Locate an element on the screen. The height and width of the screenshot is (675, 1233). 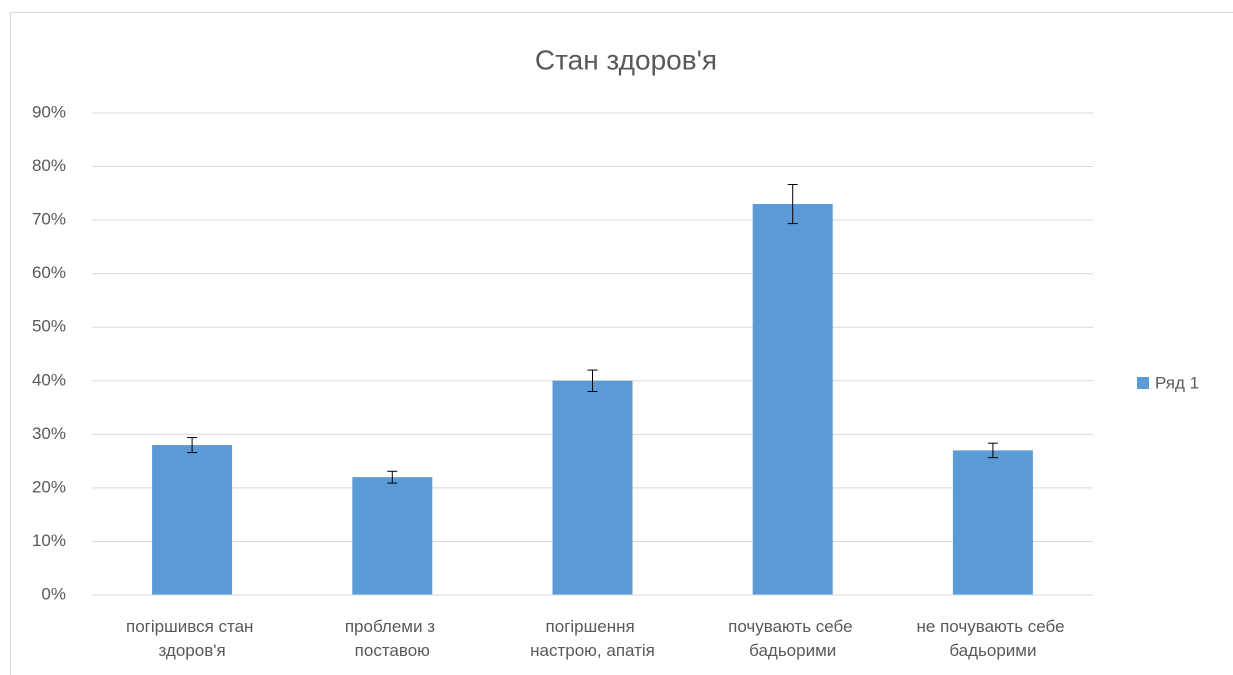
y-tick-label: 40% is located at coordinates (49, 379).